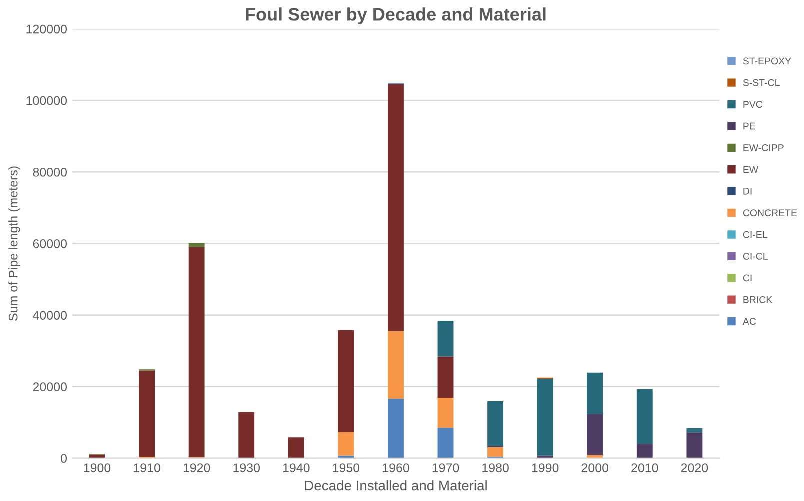 Image resolution: width=804 pixels, height=501 pixels. I want to click on legend-label: AC, so click(749, 322).